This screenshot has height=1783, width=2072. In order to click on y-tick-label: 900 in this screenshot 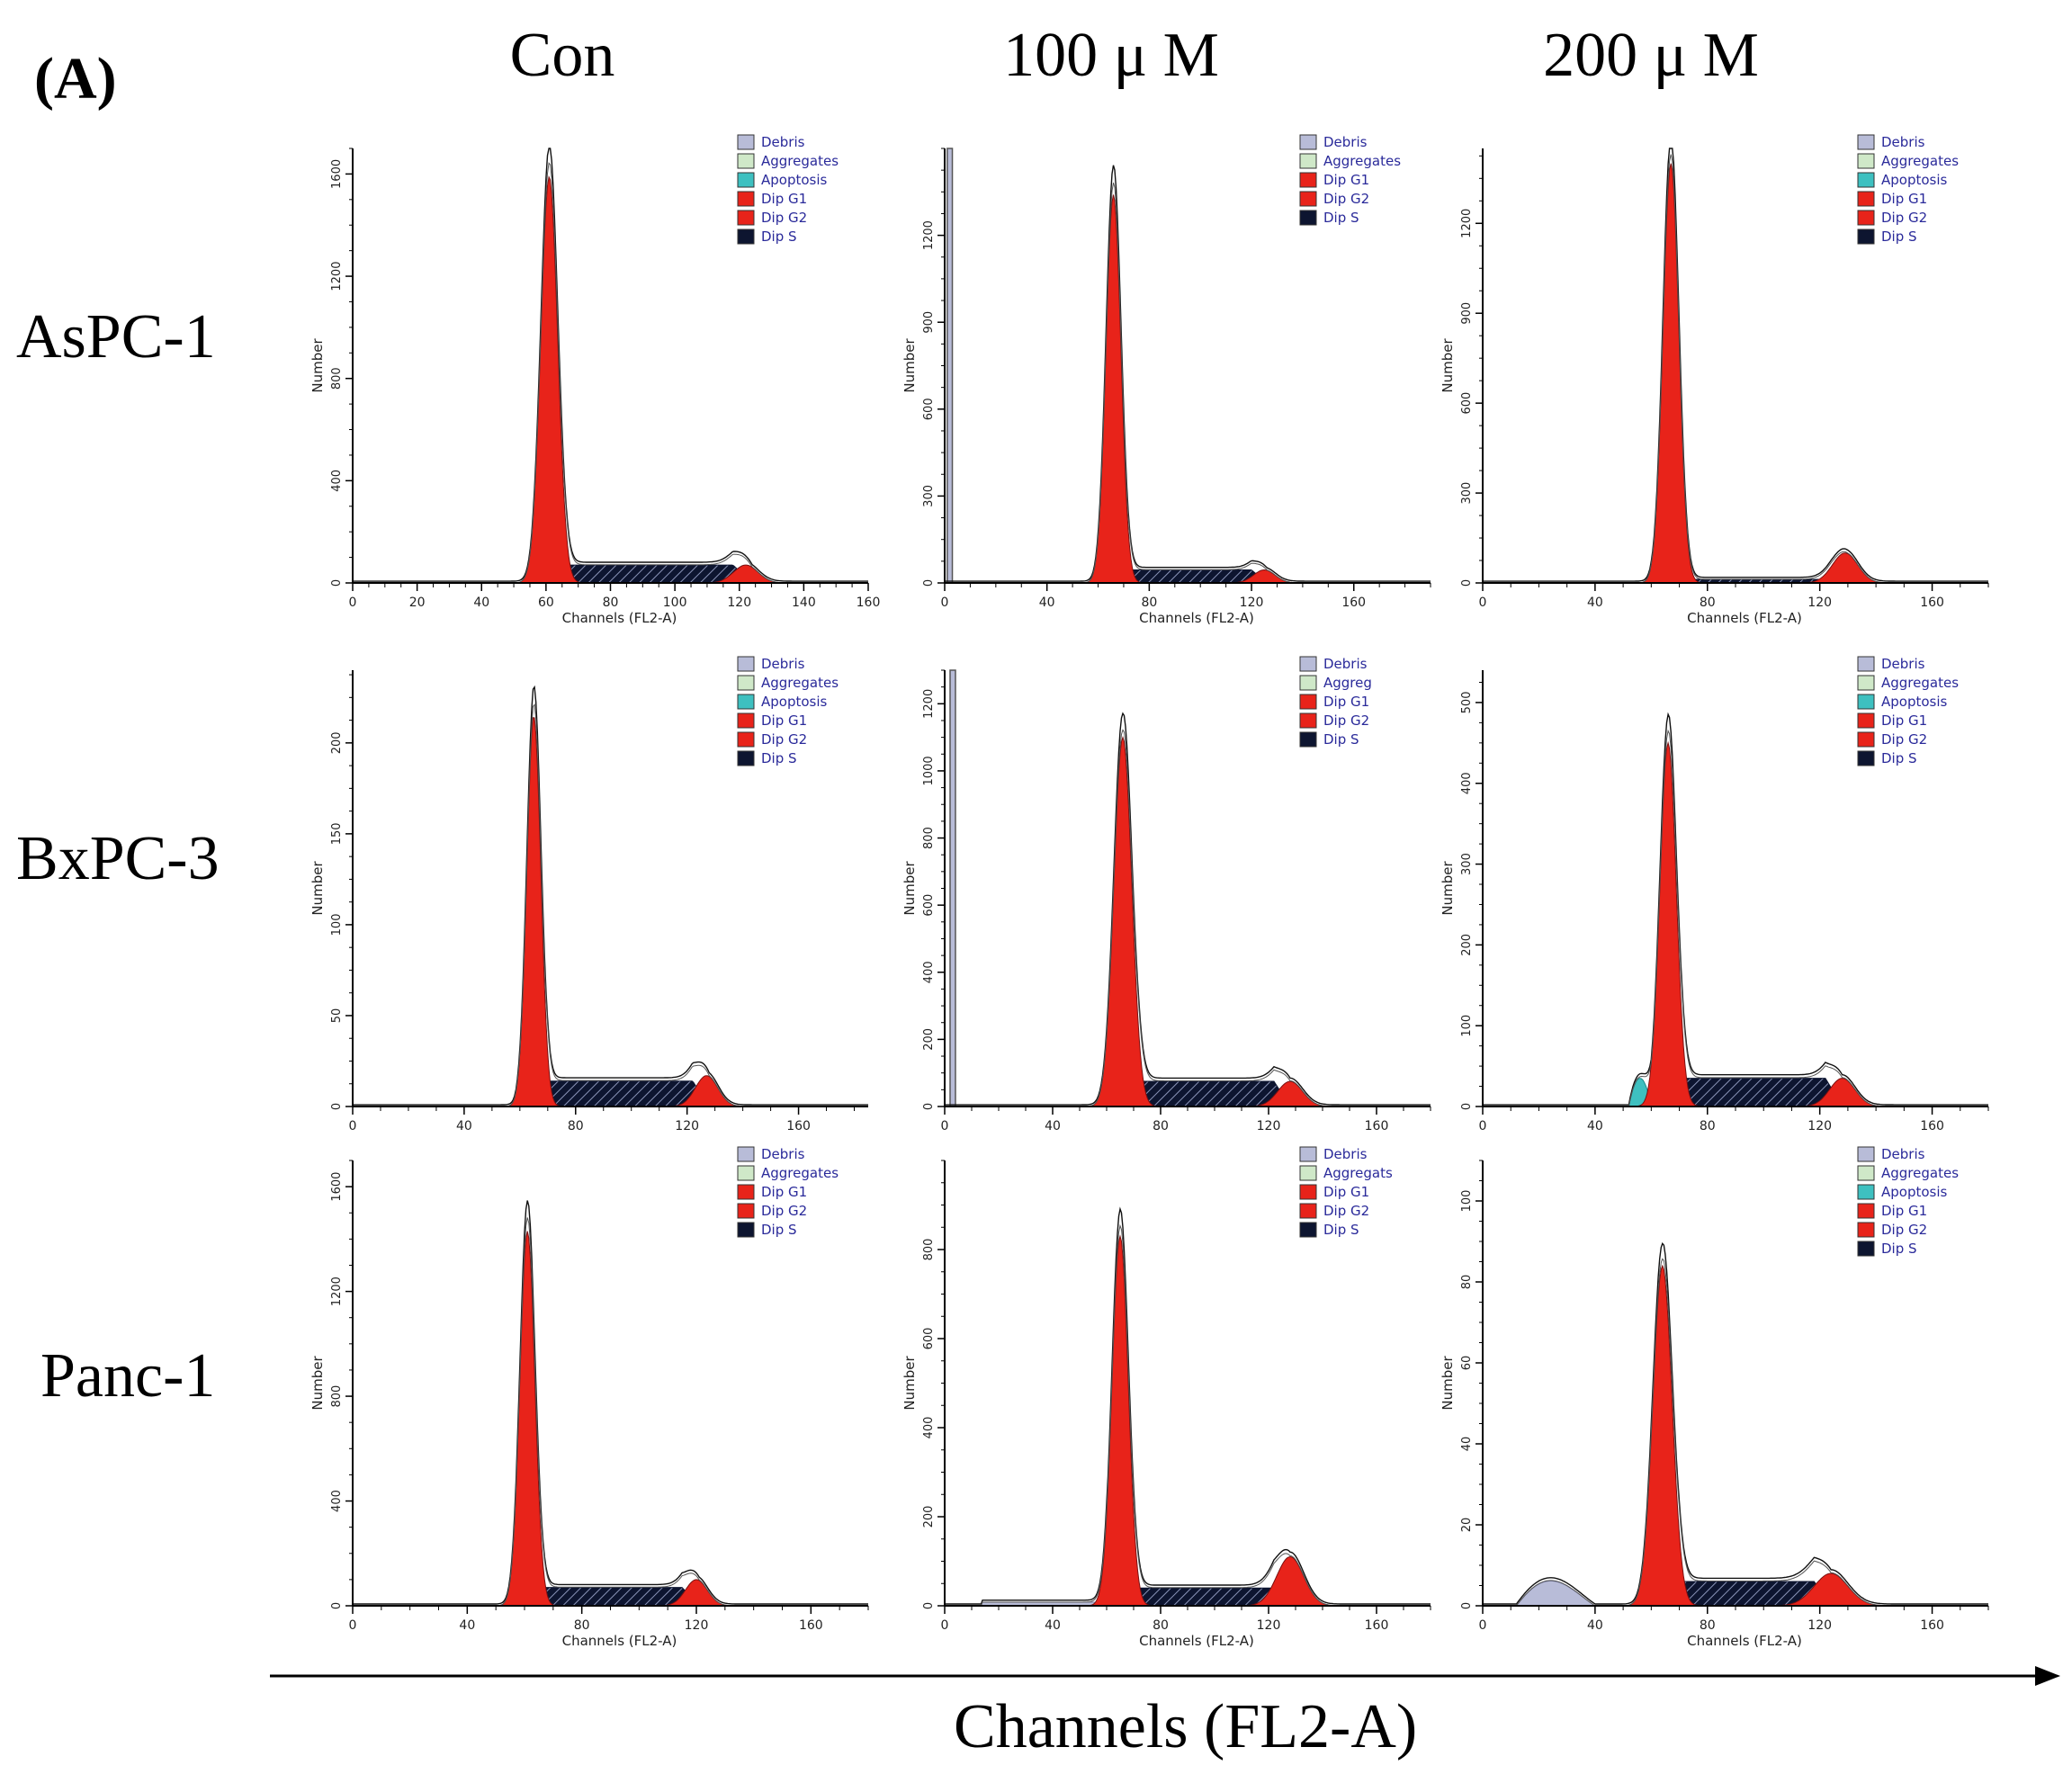, I will do `click(1467, 313)`.